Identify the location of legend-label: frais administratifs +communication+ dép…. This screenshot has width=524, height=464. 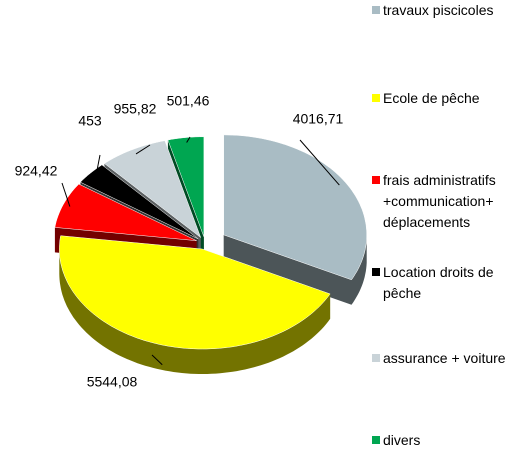
(439, 201).